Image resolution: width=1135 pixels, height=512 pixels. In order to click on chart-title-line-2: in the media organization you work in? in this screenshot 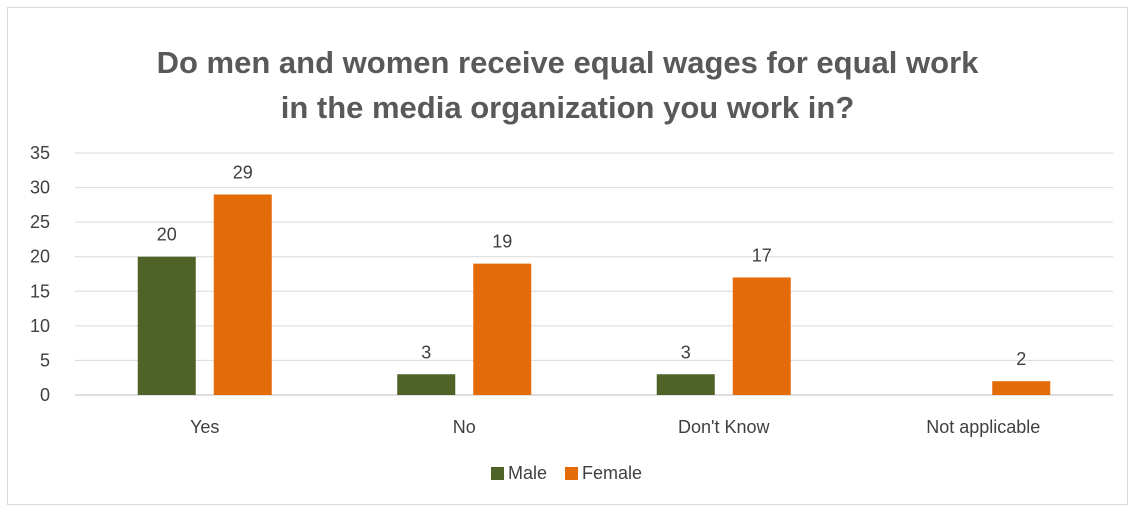, I will do `click(567, 107)`.